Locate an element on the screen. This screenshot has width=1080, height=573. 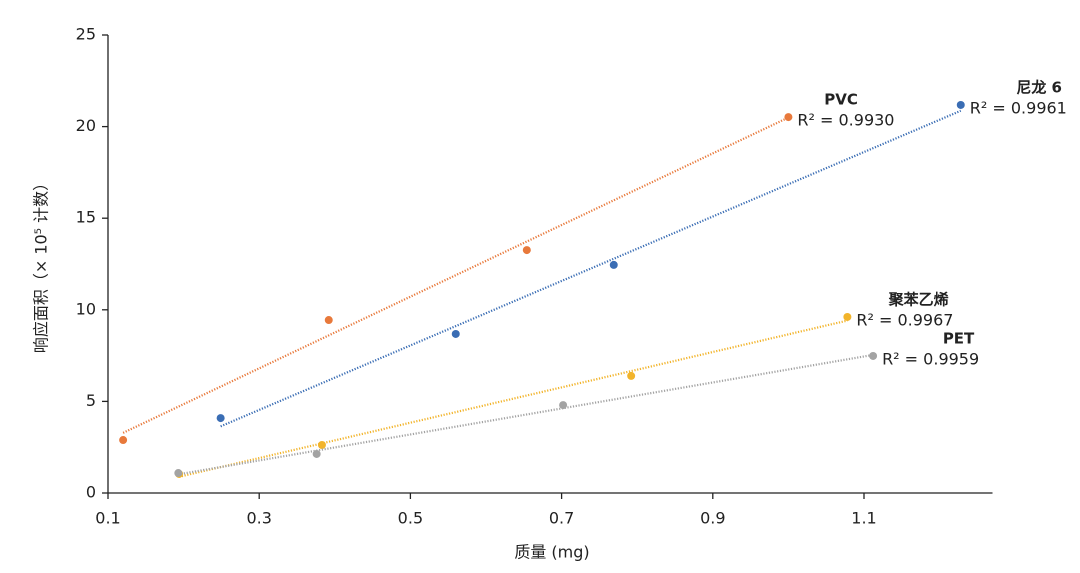
y-tick-label: 25 is located at coordinates (86, 34).